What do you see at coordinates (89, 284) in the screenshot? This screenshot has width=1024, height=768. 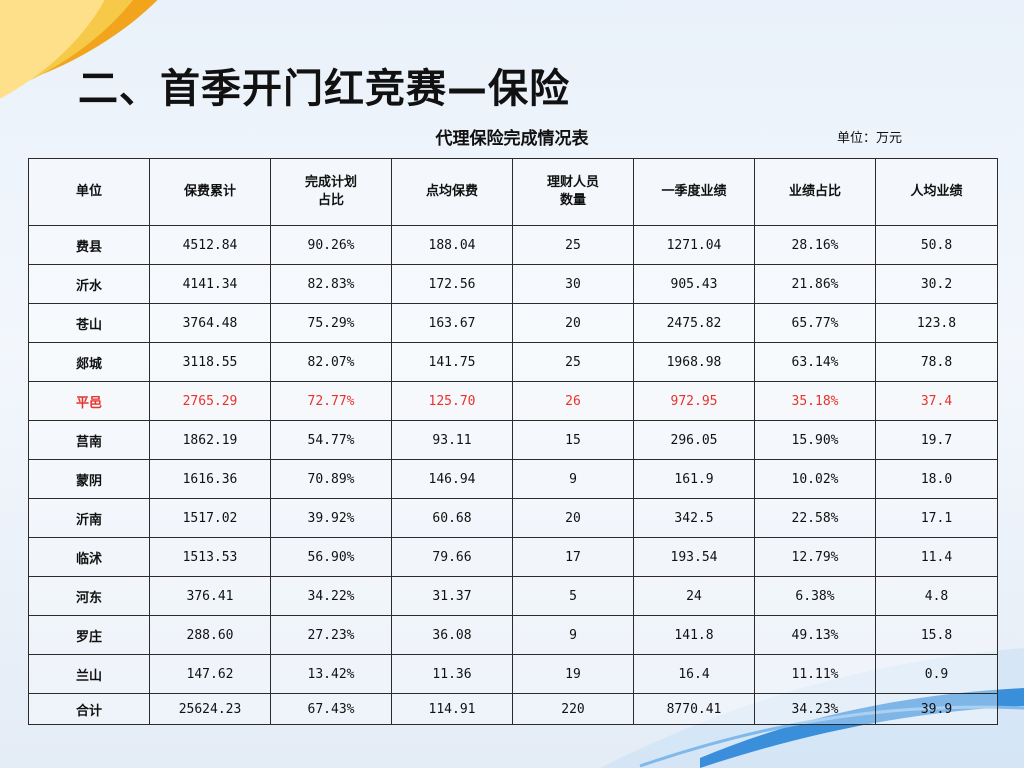 I see `cell-unit-name: 沂水` at bounding box center [89, 284].